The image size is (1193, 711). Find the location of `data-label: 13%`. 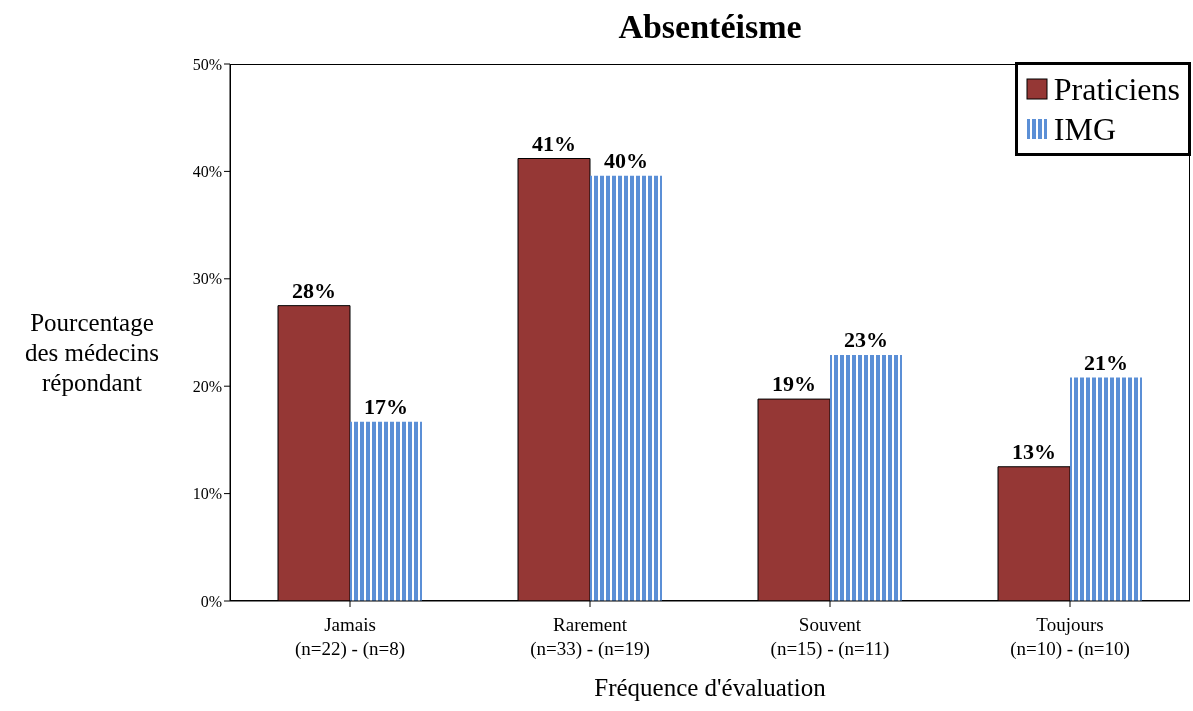

data-label: 13% is located at coordinates (1034, 451).